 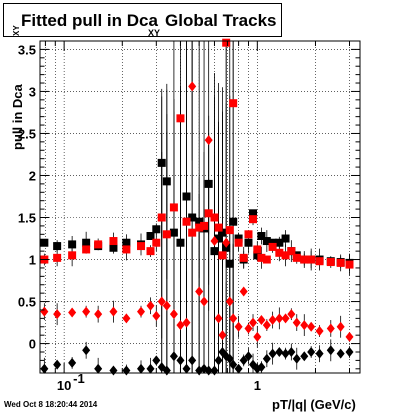 What do you see at coordinates (16, 30) in the screenshot?
I see `y-axis-label-subscript: XY` at bounding box center [16, 30].